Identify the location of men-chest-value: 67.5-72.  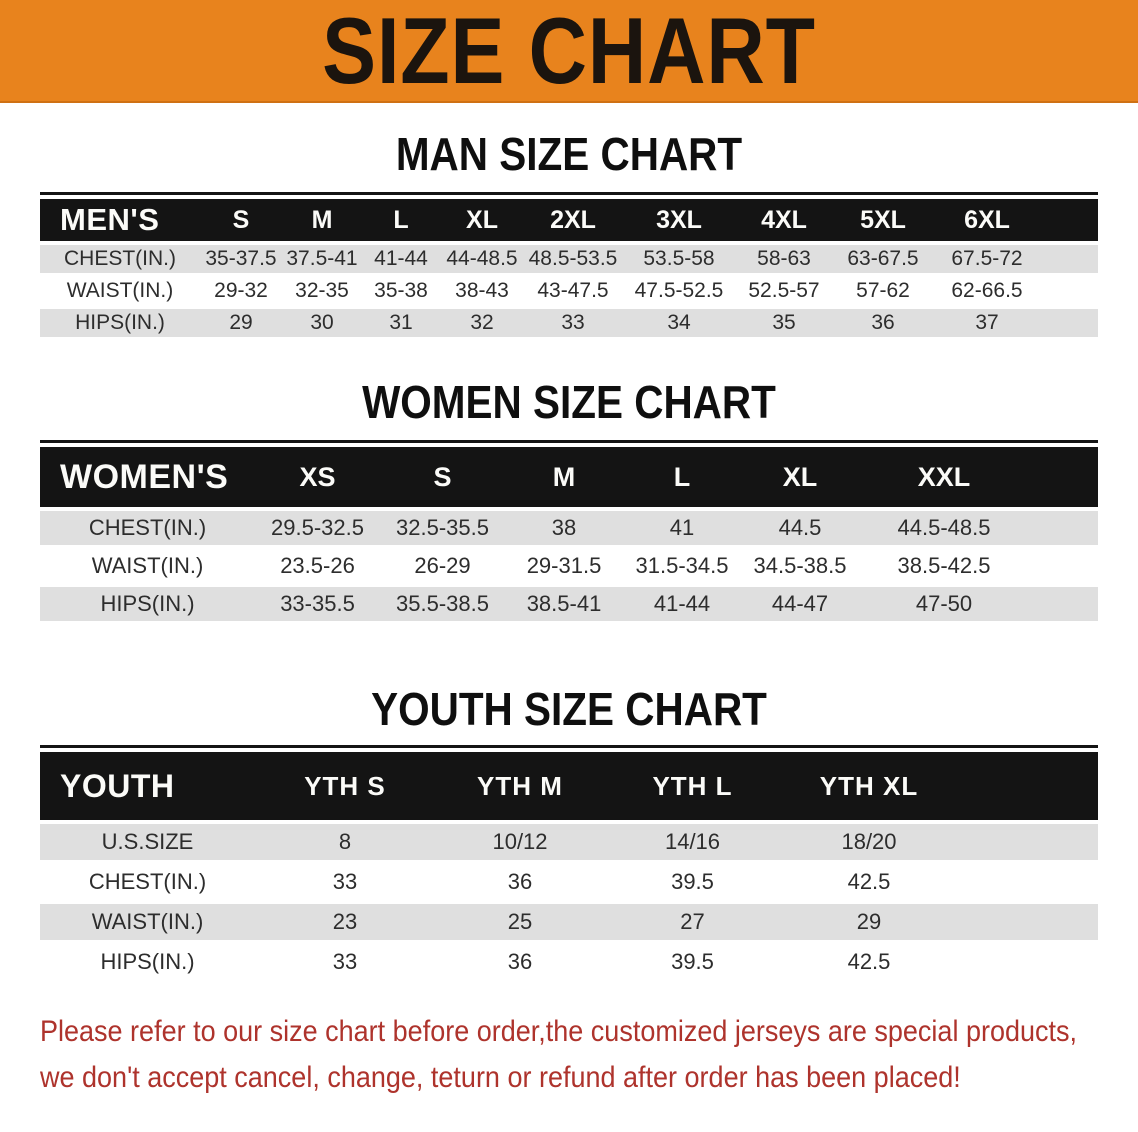
(987, 260).